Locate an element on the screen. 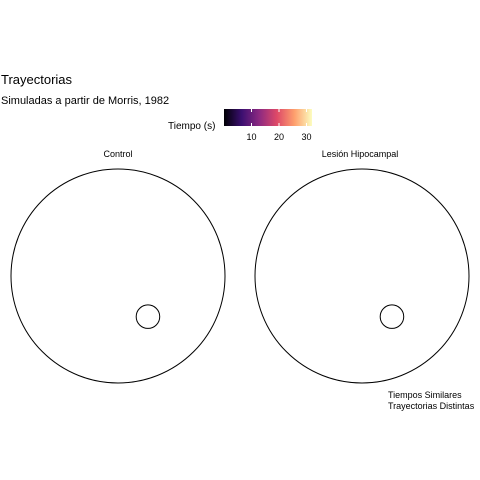 This screenshot has width=480, height=480. colorbar: 10 20 30 is located at coordinates (268, 125).